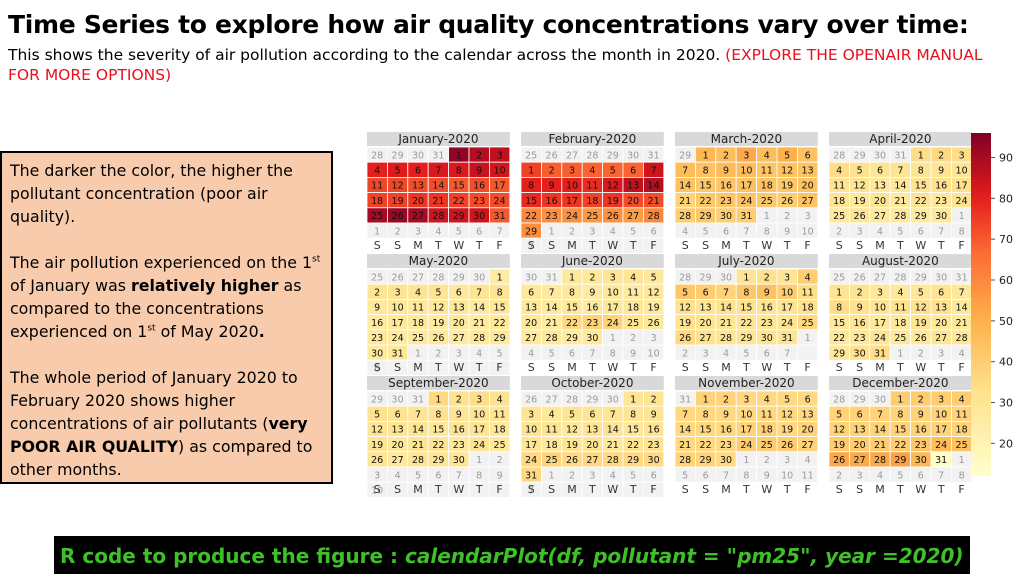  I want to click on day-number: 21, so click(900, 201).